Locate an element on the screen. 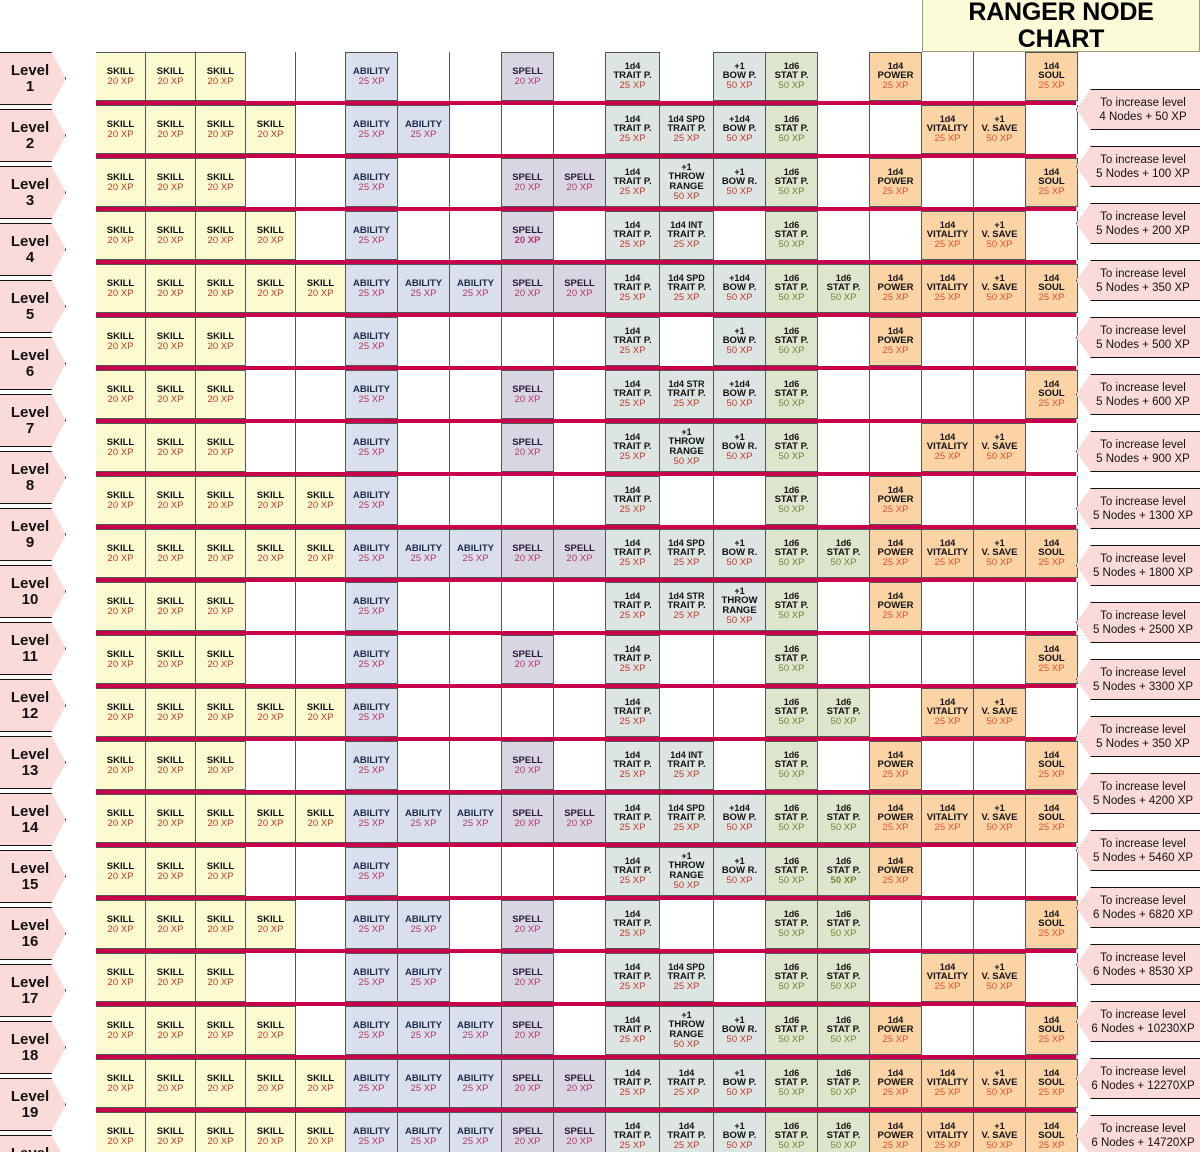 The height and width of the screenshot is (1152, 1200). node-cell-throw: +1 THROW RANGE 50 XP is located at coordinates (687, 1030).